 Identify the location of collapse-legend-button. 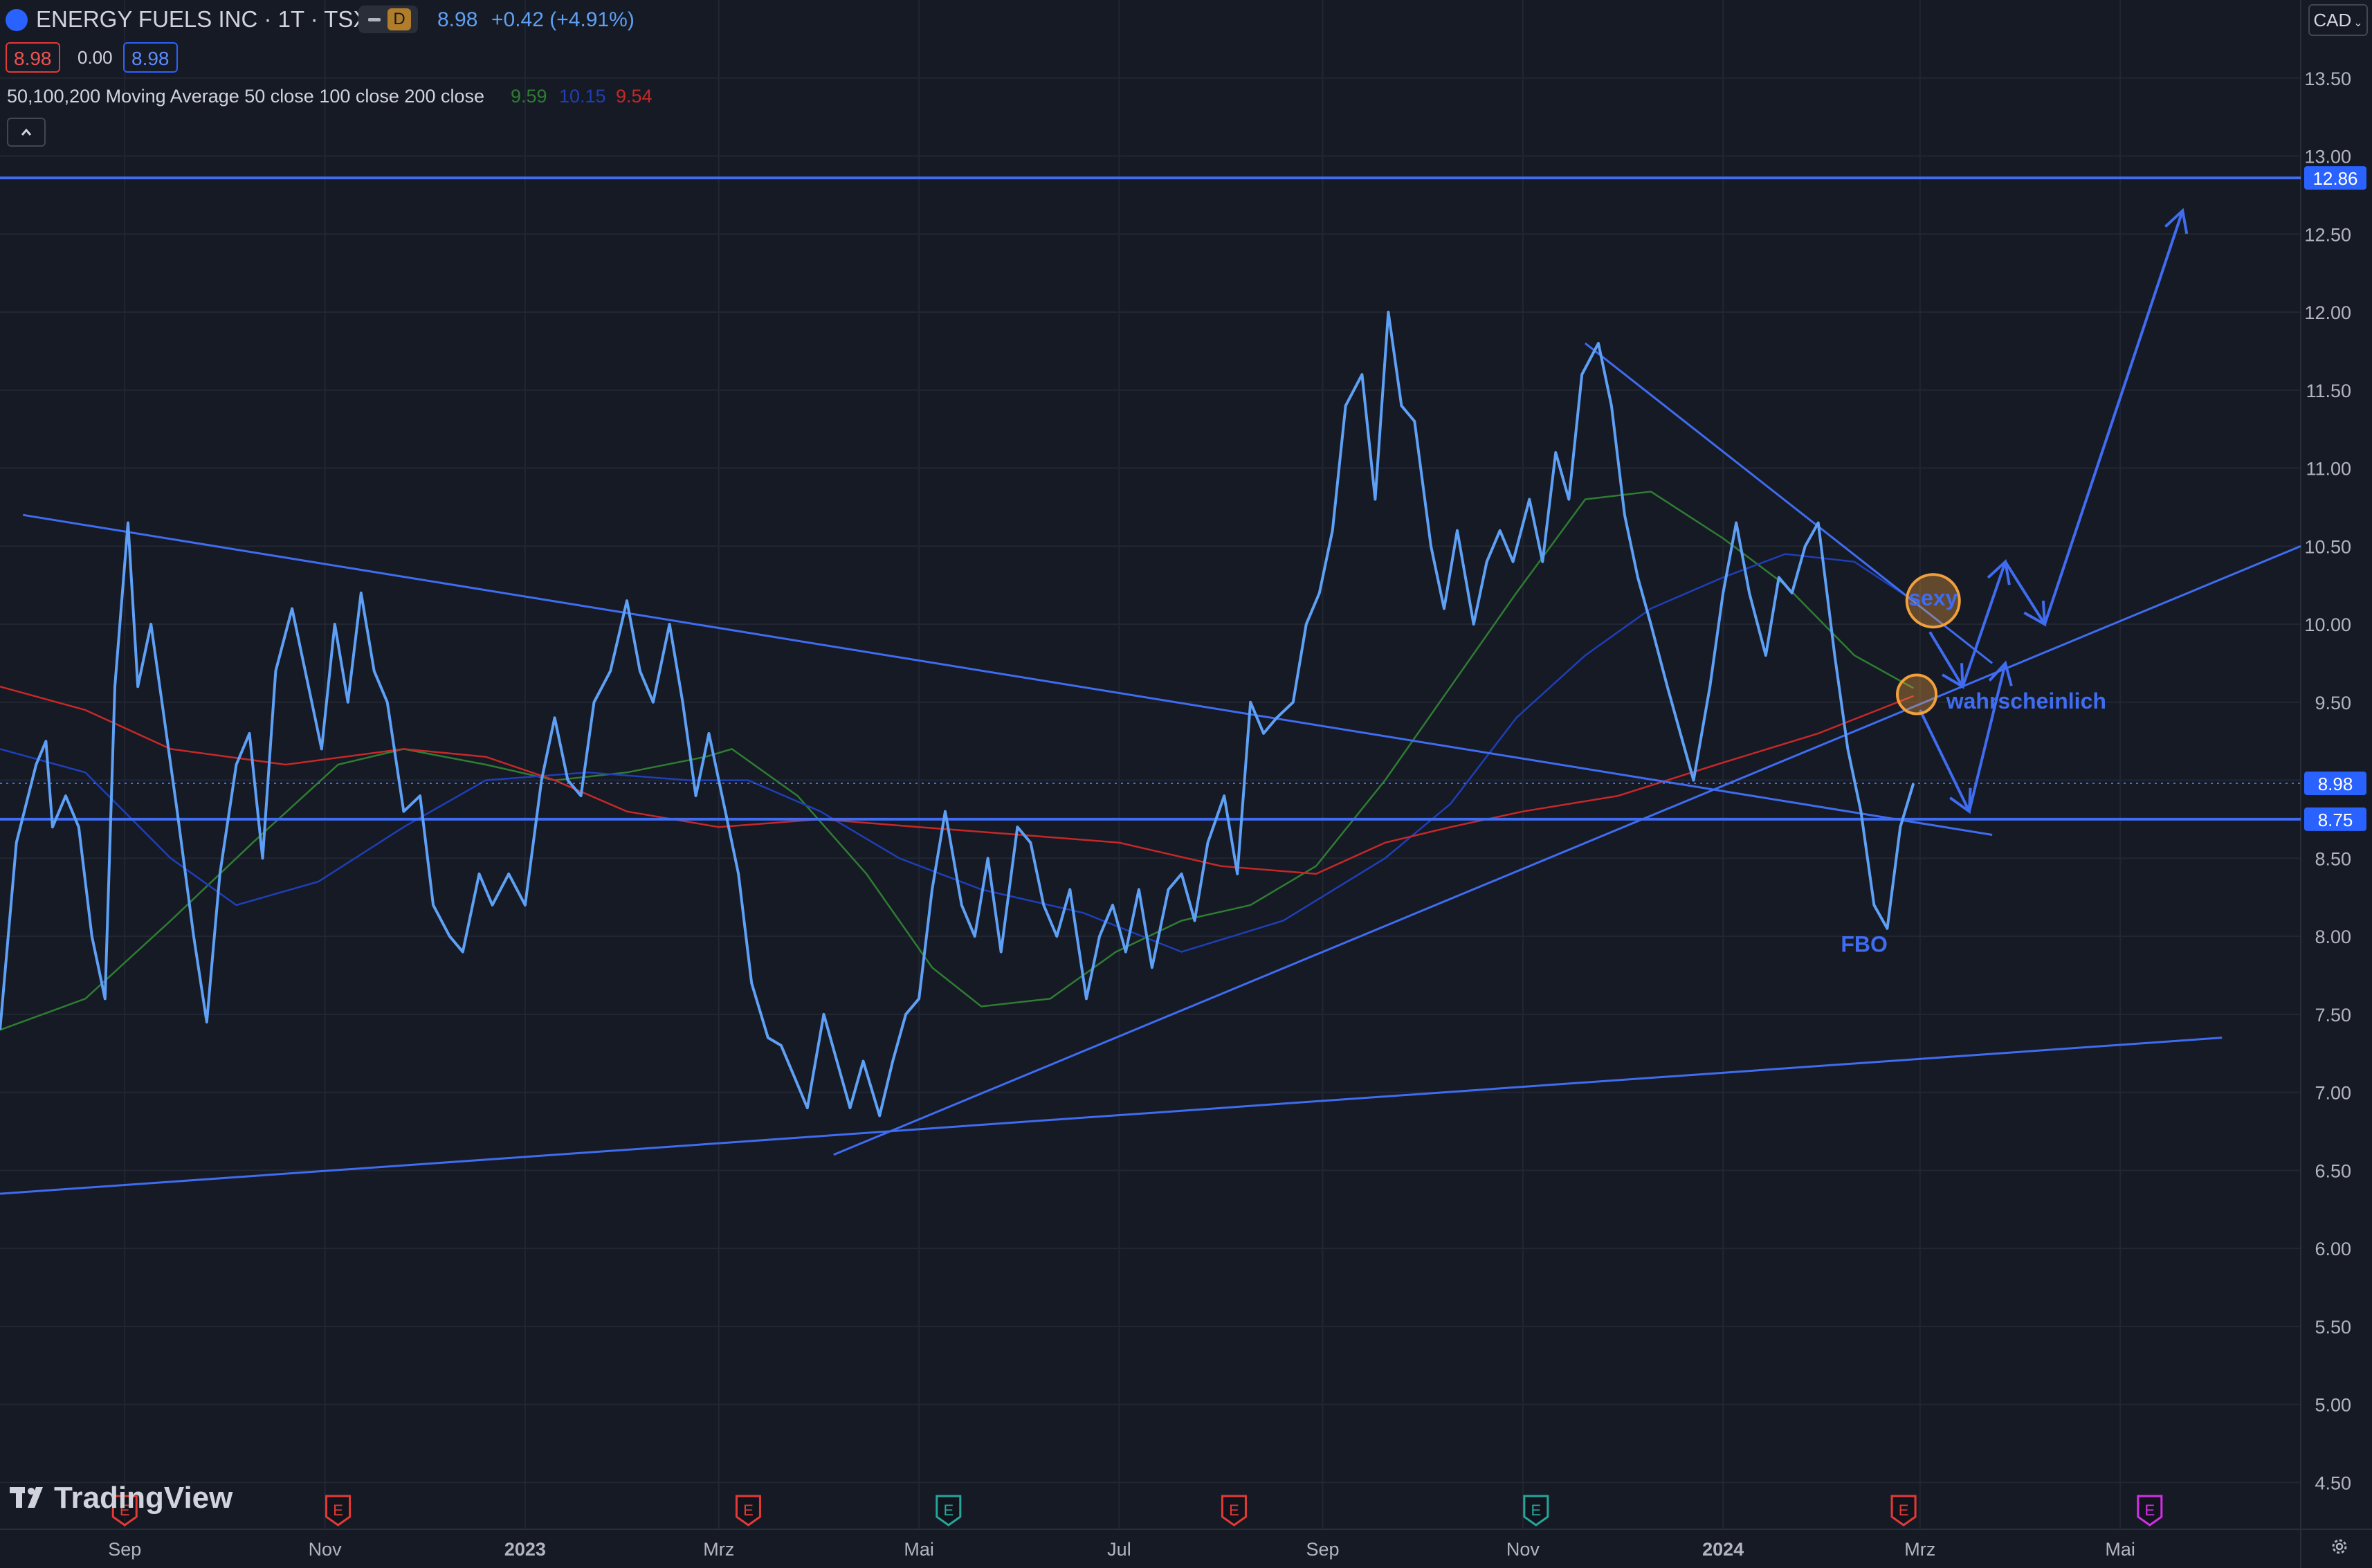
(27, 132).